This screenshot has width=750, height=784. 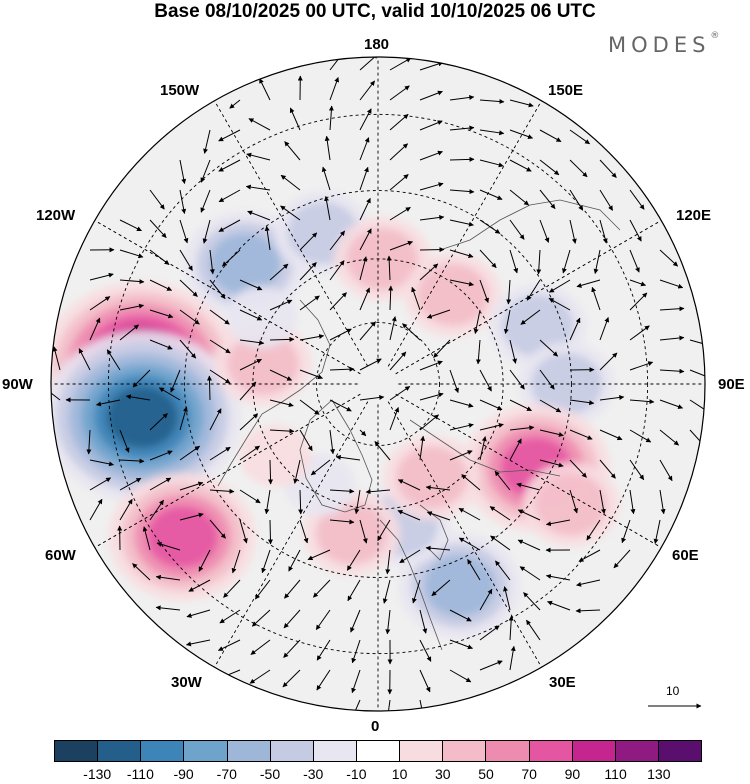 I want to click on colorbar-tick-label: -110, so click(x=140, y=774).